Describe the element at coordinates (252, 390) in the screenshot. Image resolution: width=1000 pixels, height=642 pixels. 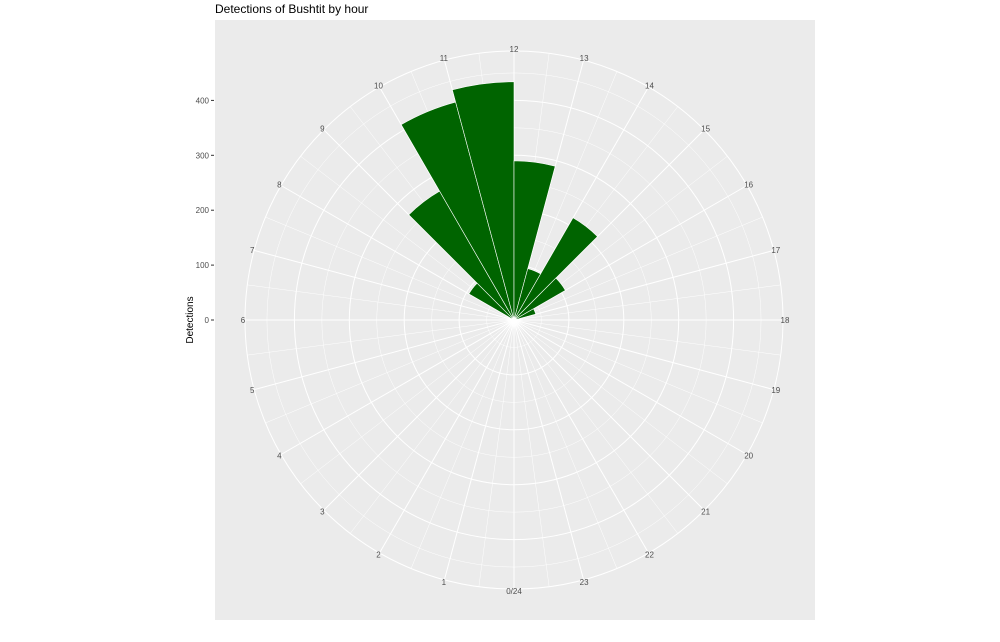
I see `hour-label: 5` at that location.